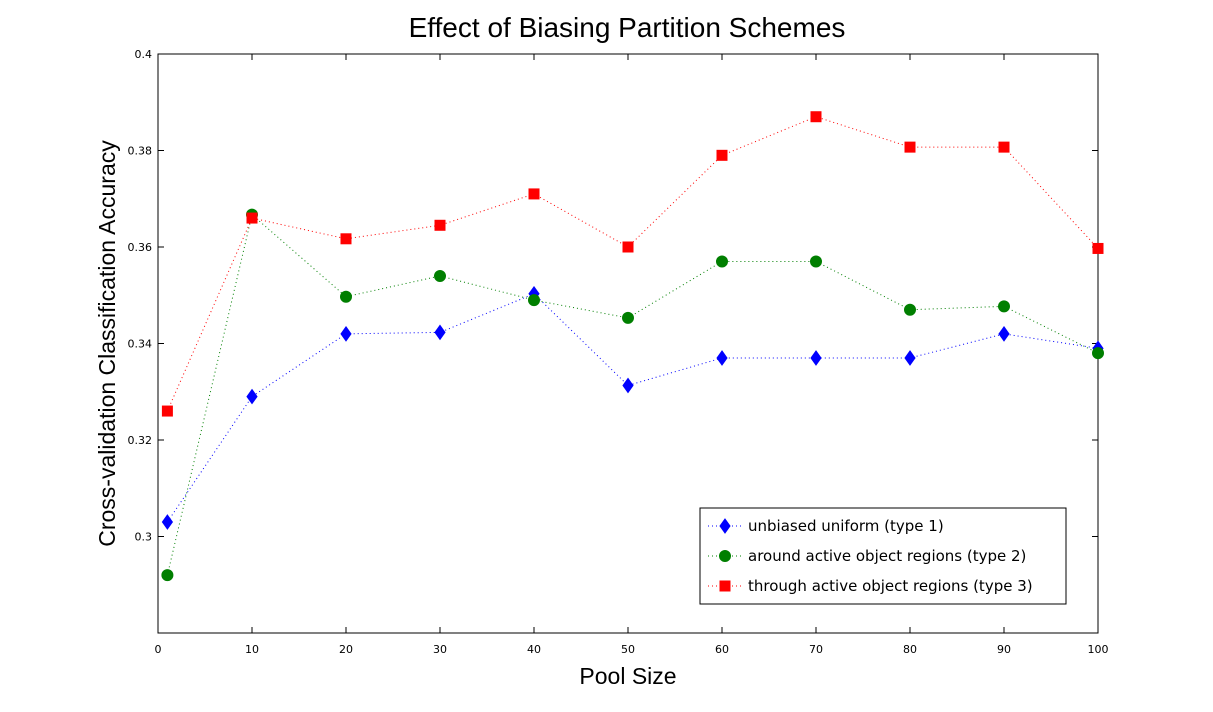  What do you see at coordinates (890, 586) in the screenshot?
I see `legend-label: through active object regions (type 3)` at bounding box center [890, 586].